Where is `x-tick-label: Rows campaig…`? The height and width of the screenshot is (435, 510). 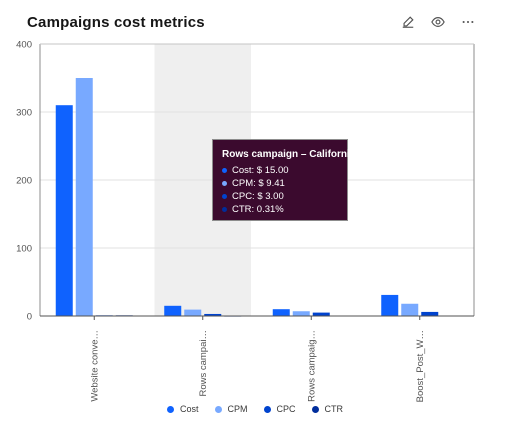 x-tick-label: Rows campaig… is located at coordinates (311, 366).